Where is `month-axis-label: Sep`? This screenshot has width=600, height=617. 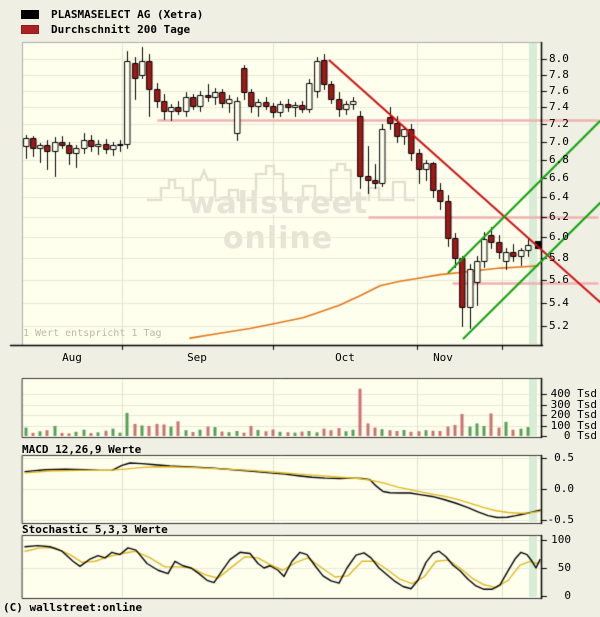
month-axis-label: Sep is located at coordinates (197, 357).